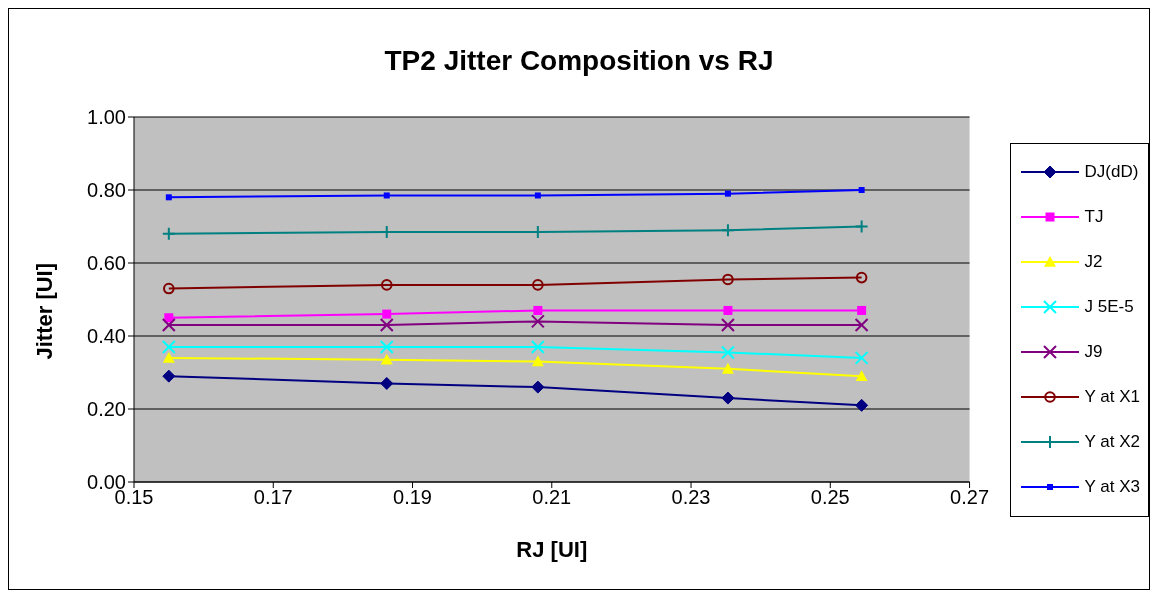 The height and width of the screenshot is (600, 1161). I want to click on chart-title: TP2 Jitter Composition vs RJ, so click(579, 61).